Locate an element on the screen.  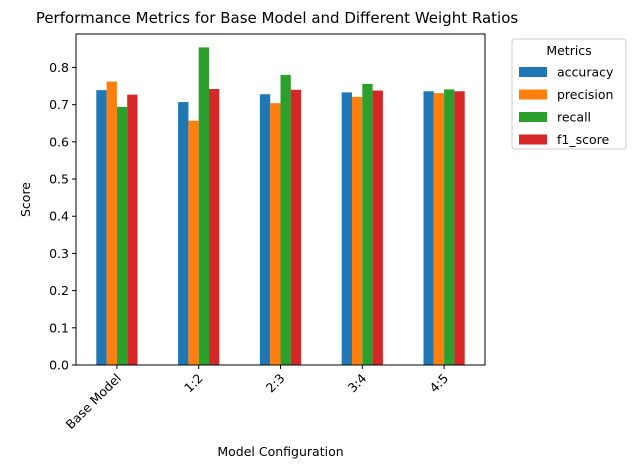
y-axis: 0.0 0.1 0.2 0.3 0.4 0.5 0.6 0.7 0.8 is located at coordinates (62, 216).